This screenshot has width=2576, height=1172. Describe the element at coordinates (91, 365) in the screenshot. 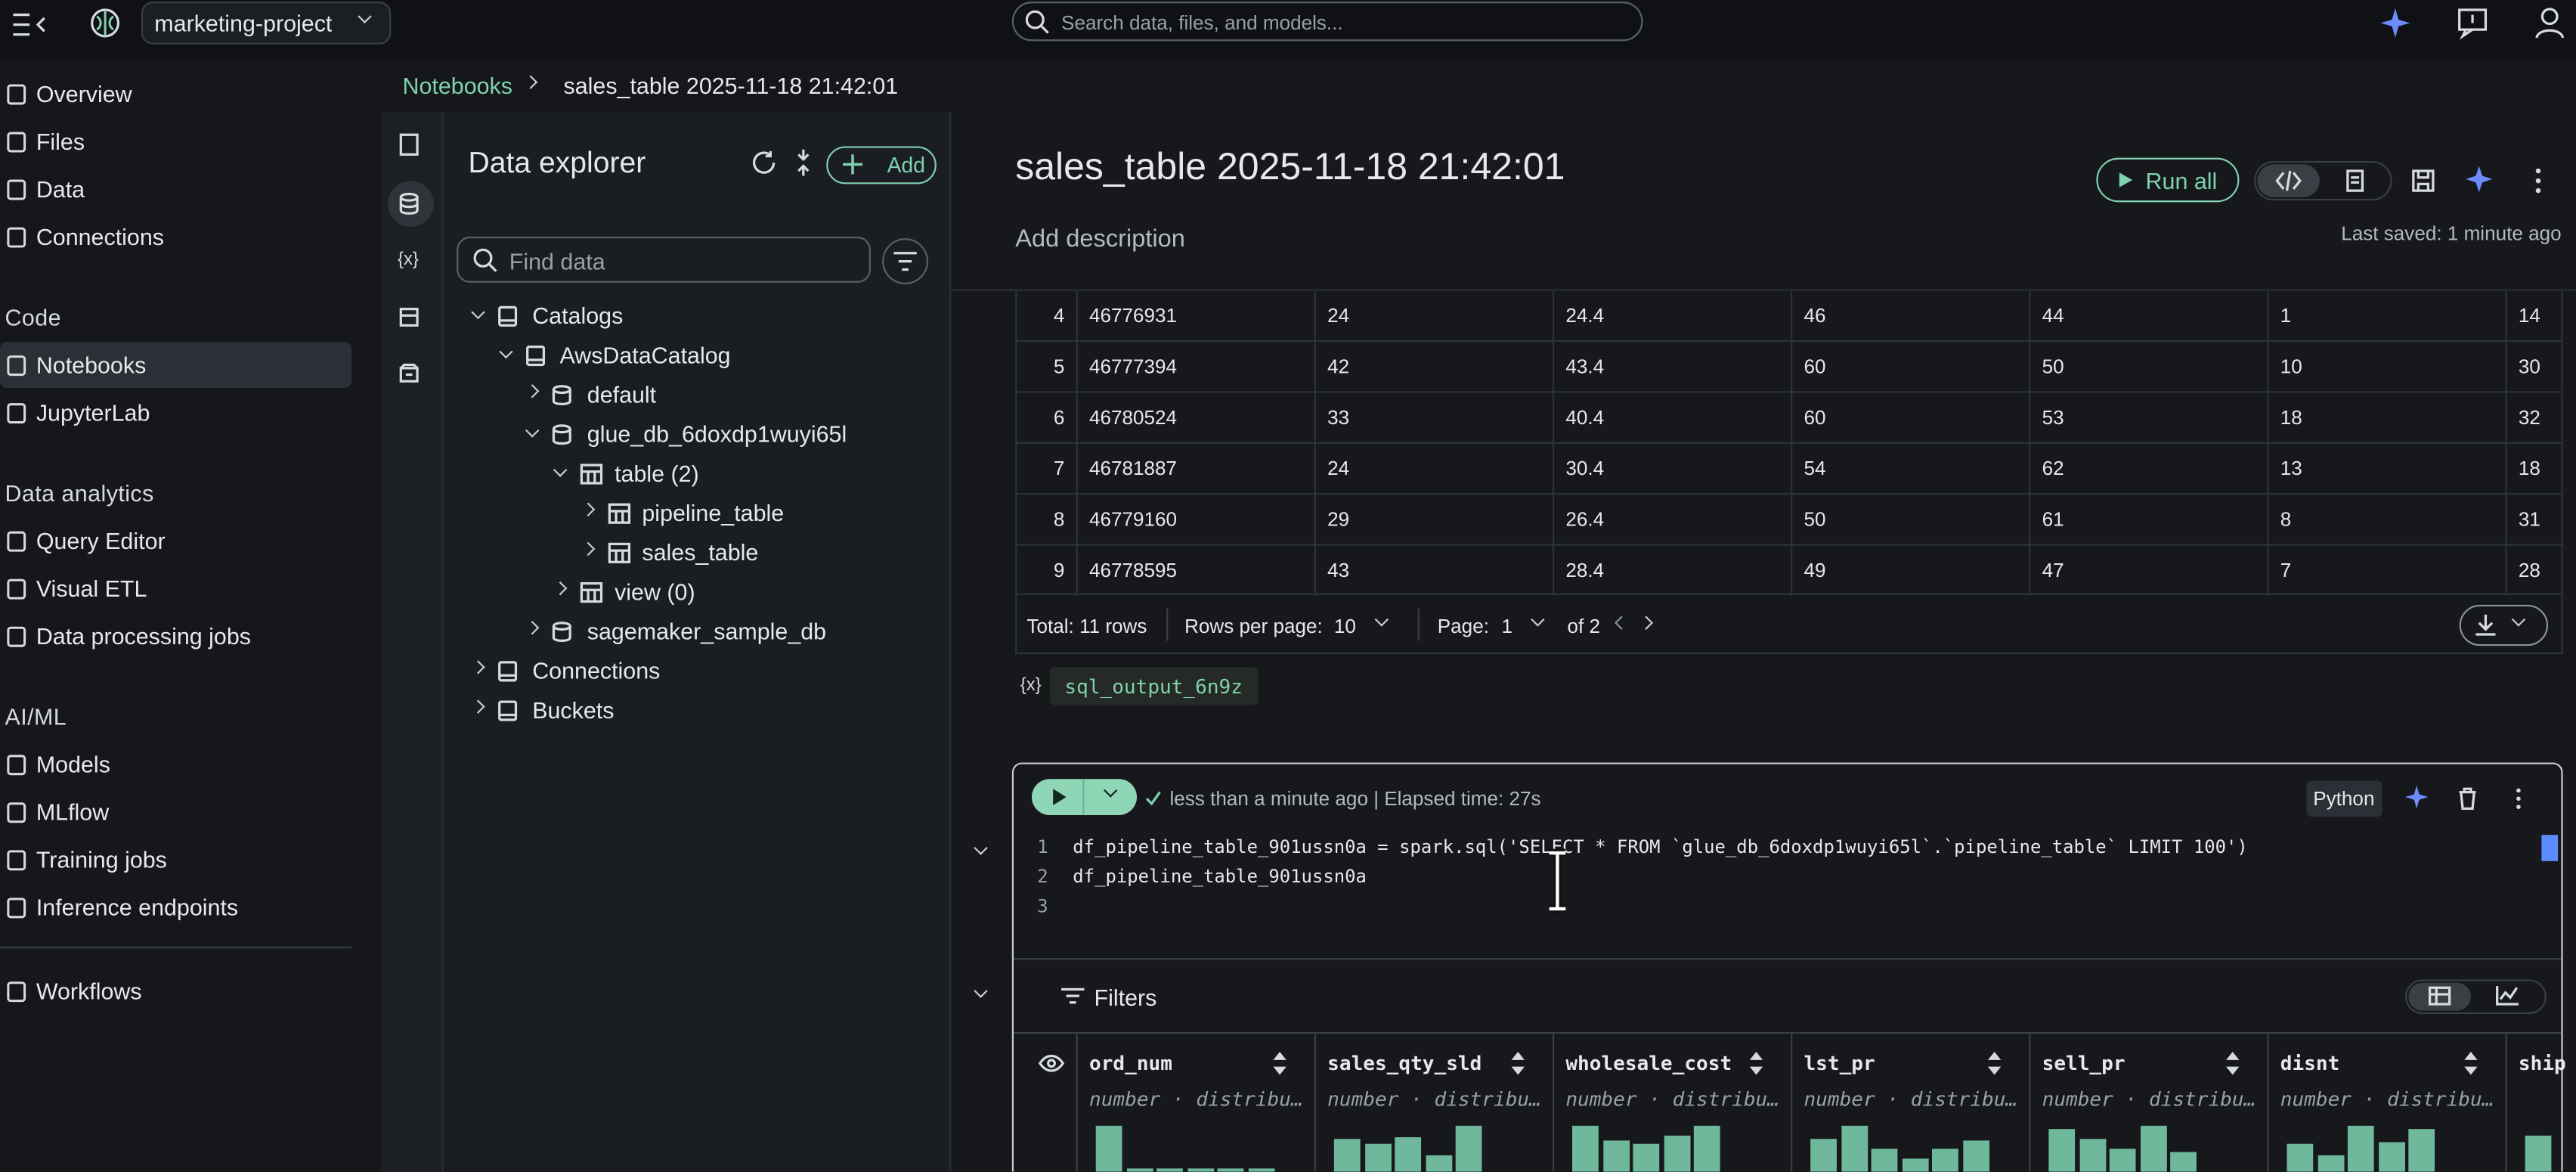

I see `nav-item: Notebooks` at that location.